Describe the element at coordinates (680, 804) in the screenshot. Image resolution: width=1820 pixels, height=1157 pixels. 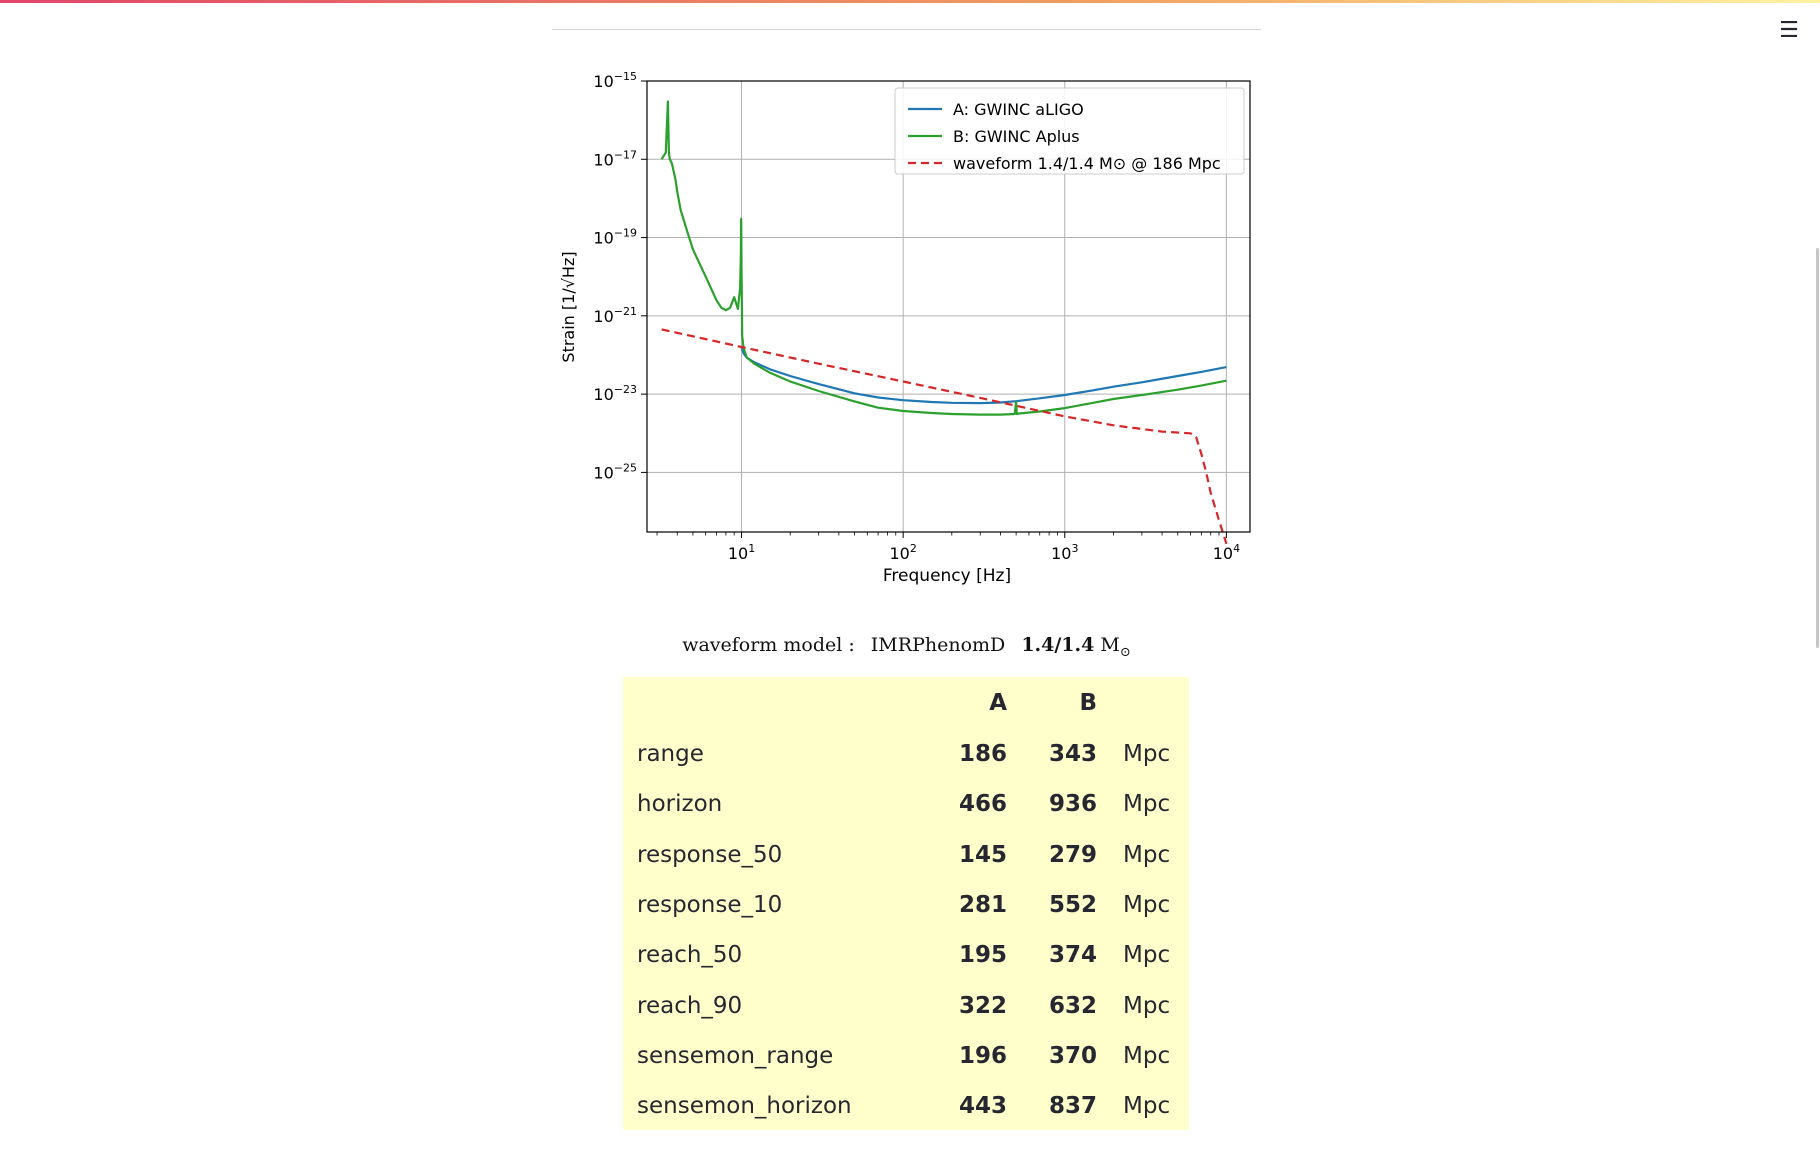
I see `row-name: horizon` at that location.